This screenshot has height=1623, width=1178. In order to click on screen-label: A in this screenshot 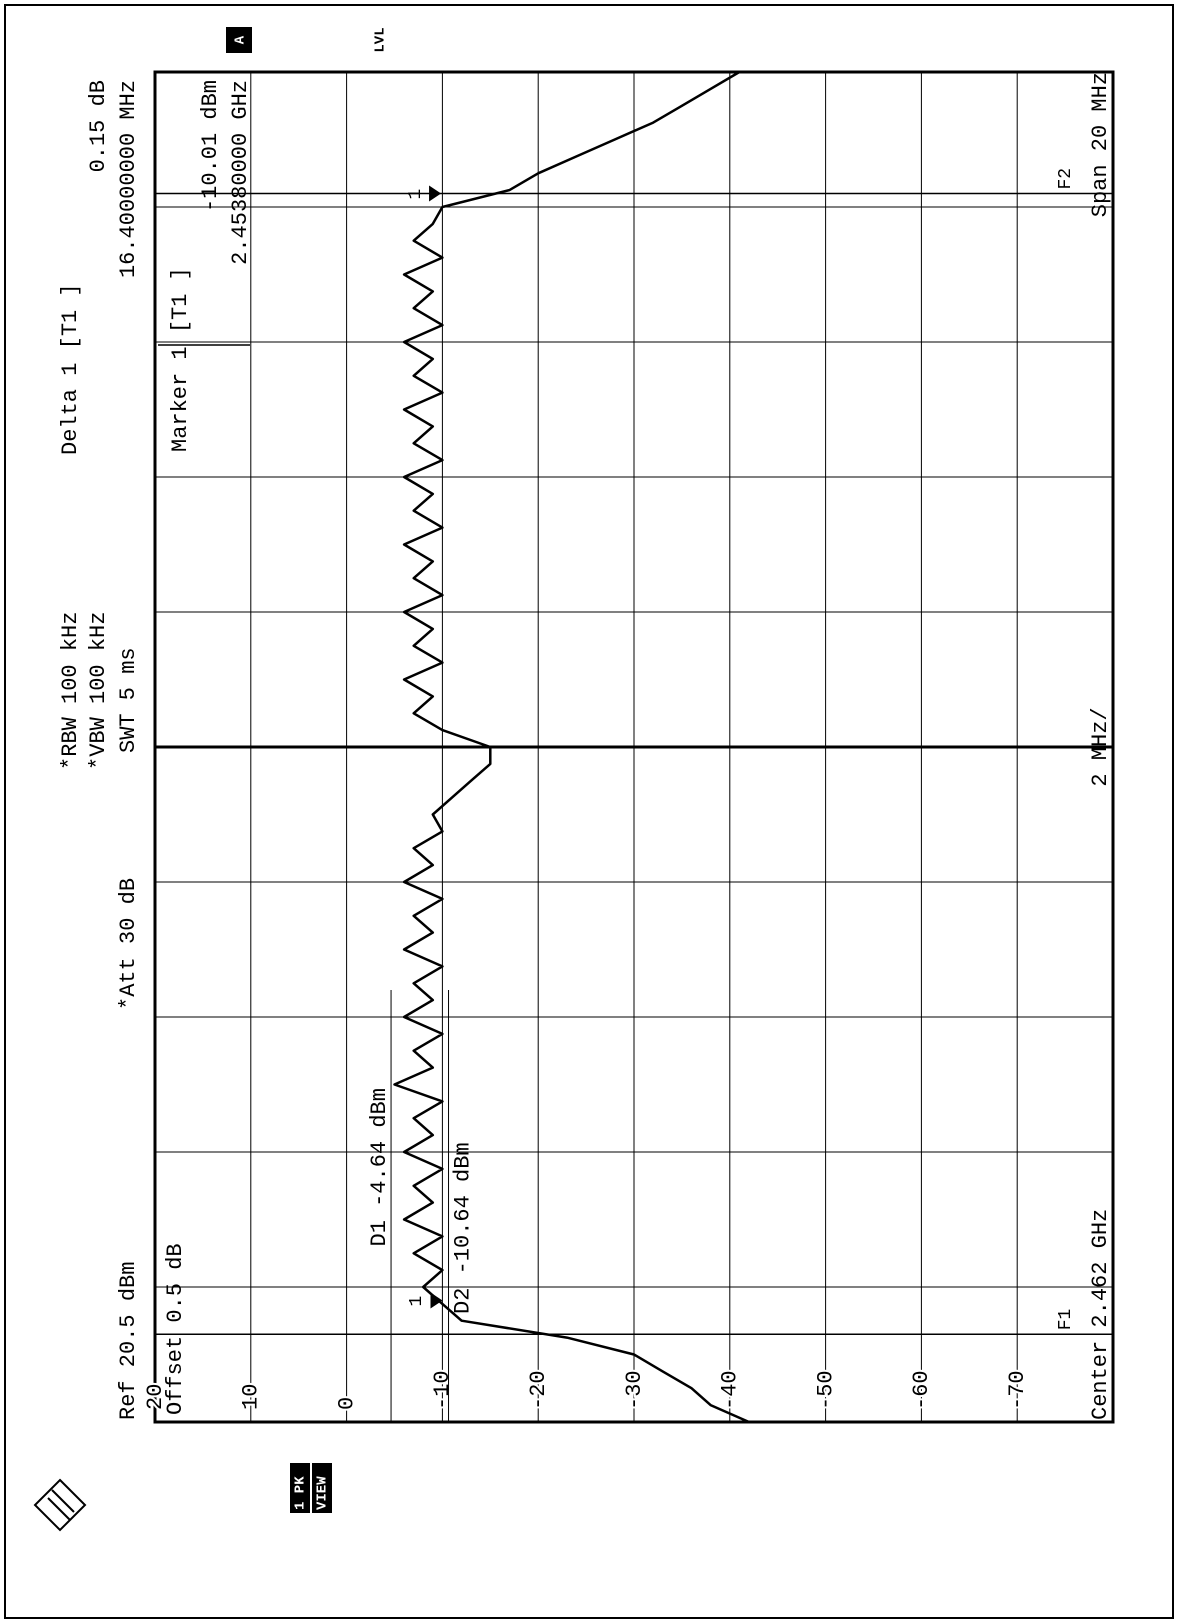, I will do `click(241, 39)`.